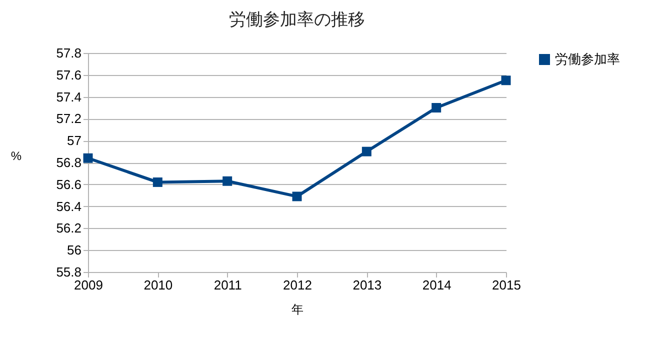 The image size is (658, 340). Describe the element at coordinates (69, 118) in the screenshot. I see `y-tick-label: 57.2` at that location.